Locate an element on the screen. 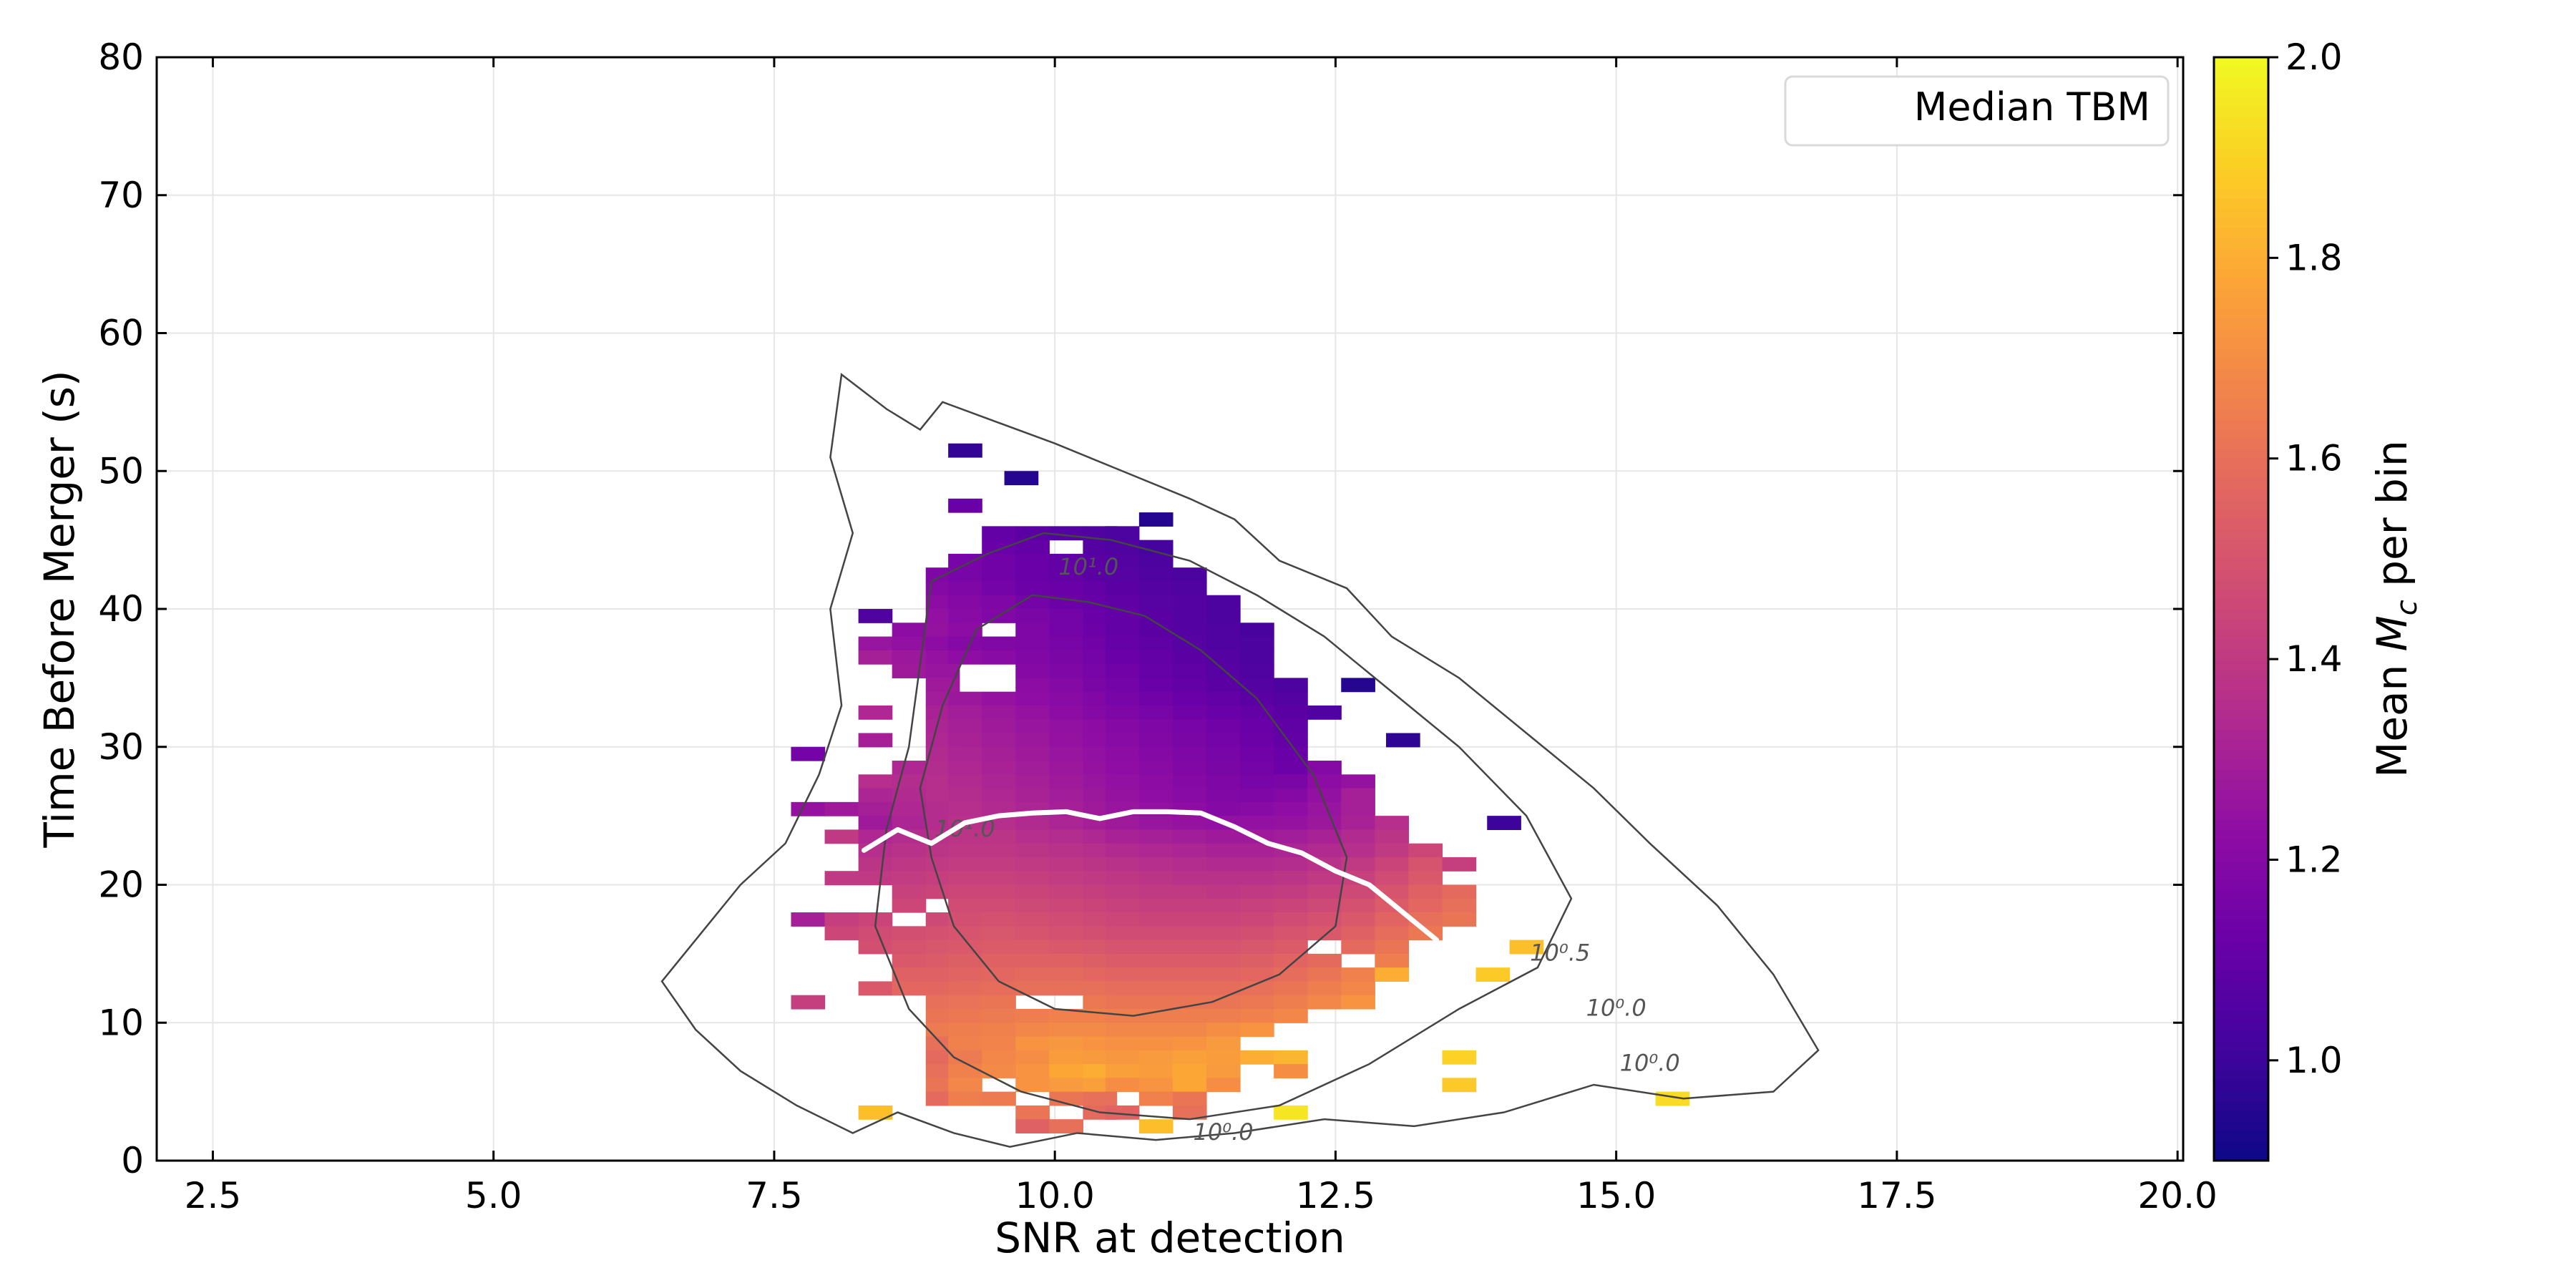 The width and height of the screenshot is (2576, 1288). colorbar-tick-label: 1.4 is located at coordinates (2314, 659).